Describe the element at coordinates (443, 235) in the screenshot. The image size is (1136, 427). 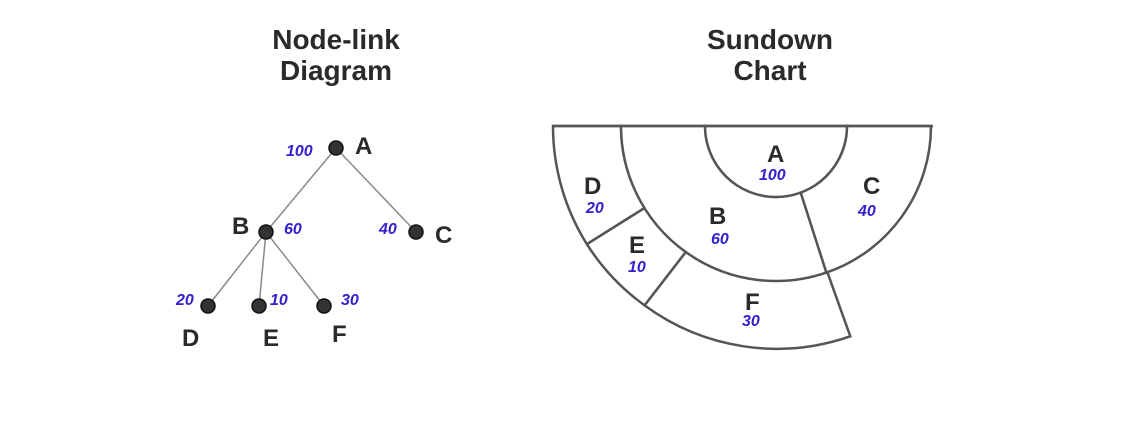
I see `node-c-label: C` at that location.